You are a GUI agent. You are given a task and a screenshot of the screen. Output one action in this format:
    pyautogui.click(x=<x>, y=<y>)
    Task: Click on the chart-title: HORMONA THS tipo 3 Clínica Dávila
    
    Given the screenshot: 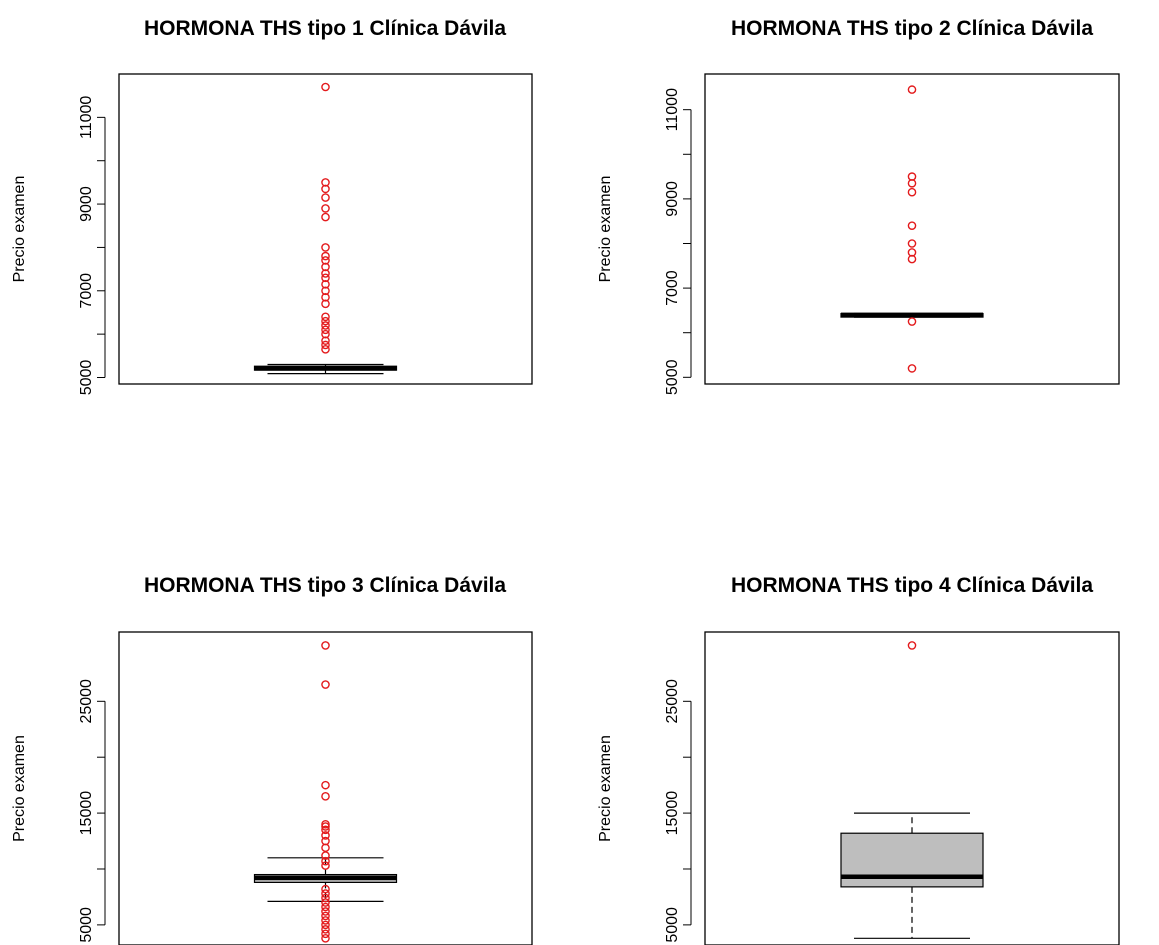 What is the action you would take?
    pyautogui.click(x=325, y=585)
    